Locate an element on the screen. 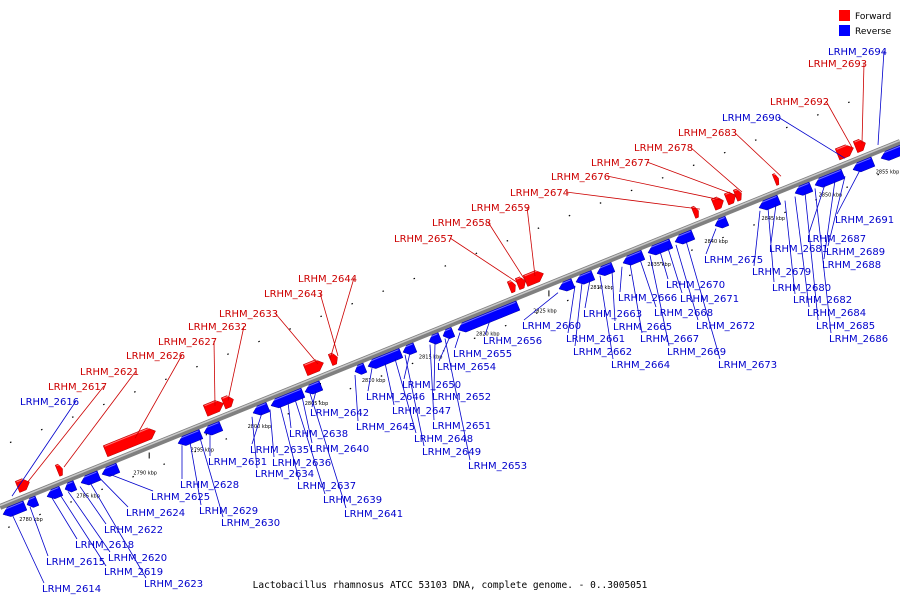 The height and width of the screenshot is (600, 900). scale-tick-label: 2840 kbp is located at coordinates (716, 242).